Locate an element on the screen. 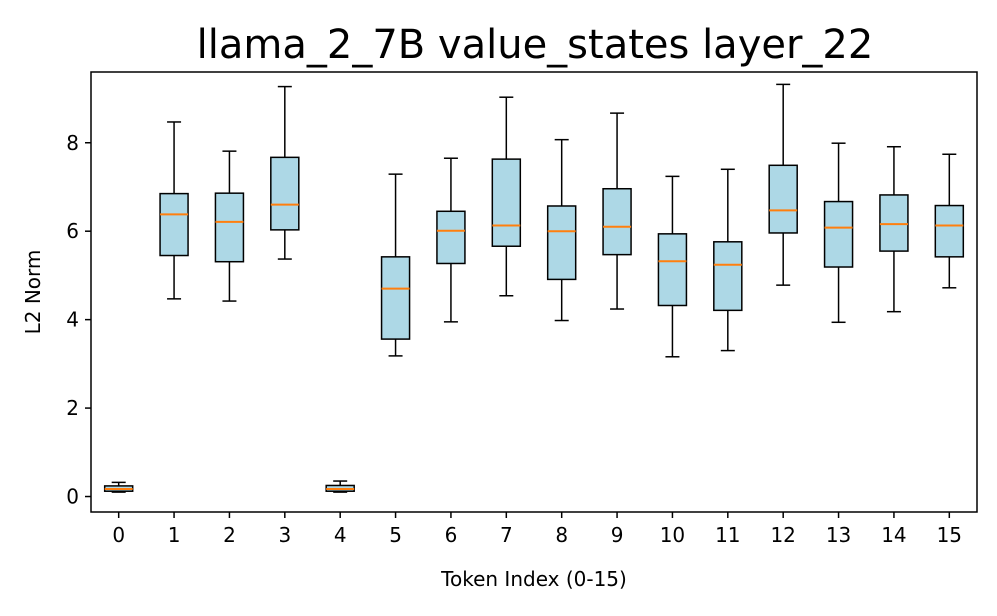 This screenshot has height=616, width=997. x-tick-label: 4 is located at coordinates (340, 535).